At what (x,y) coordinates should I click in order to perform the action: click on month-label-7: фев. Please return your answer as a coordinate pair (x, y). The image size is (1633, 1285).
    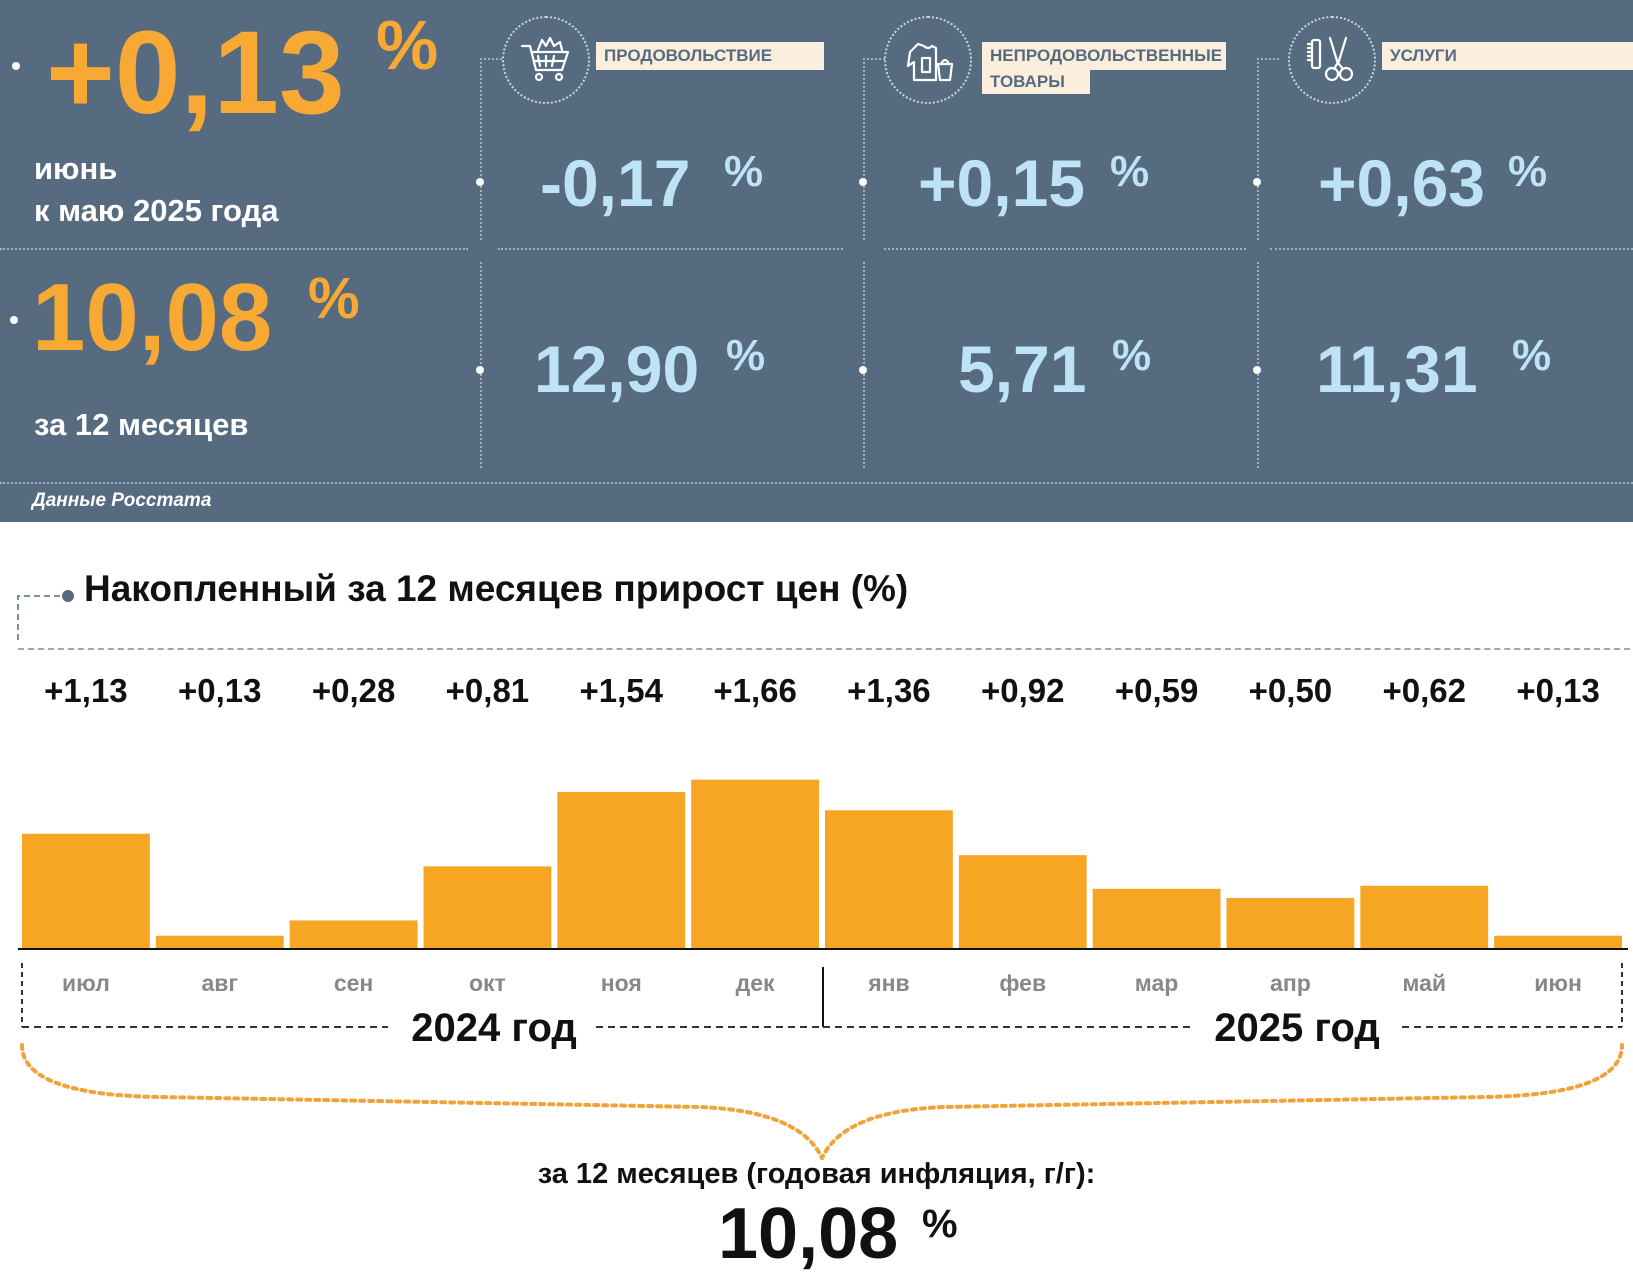
    Looking at the image, I should click on (1022, 983).